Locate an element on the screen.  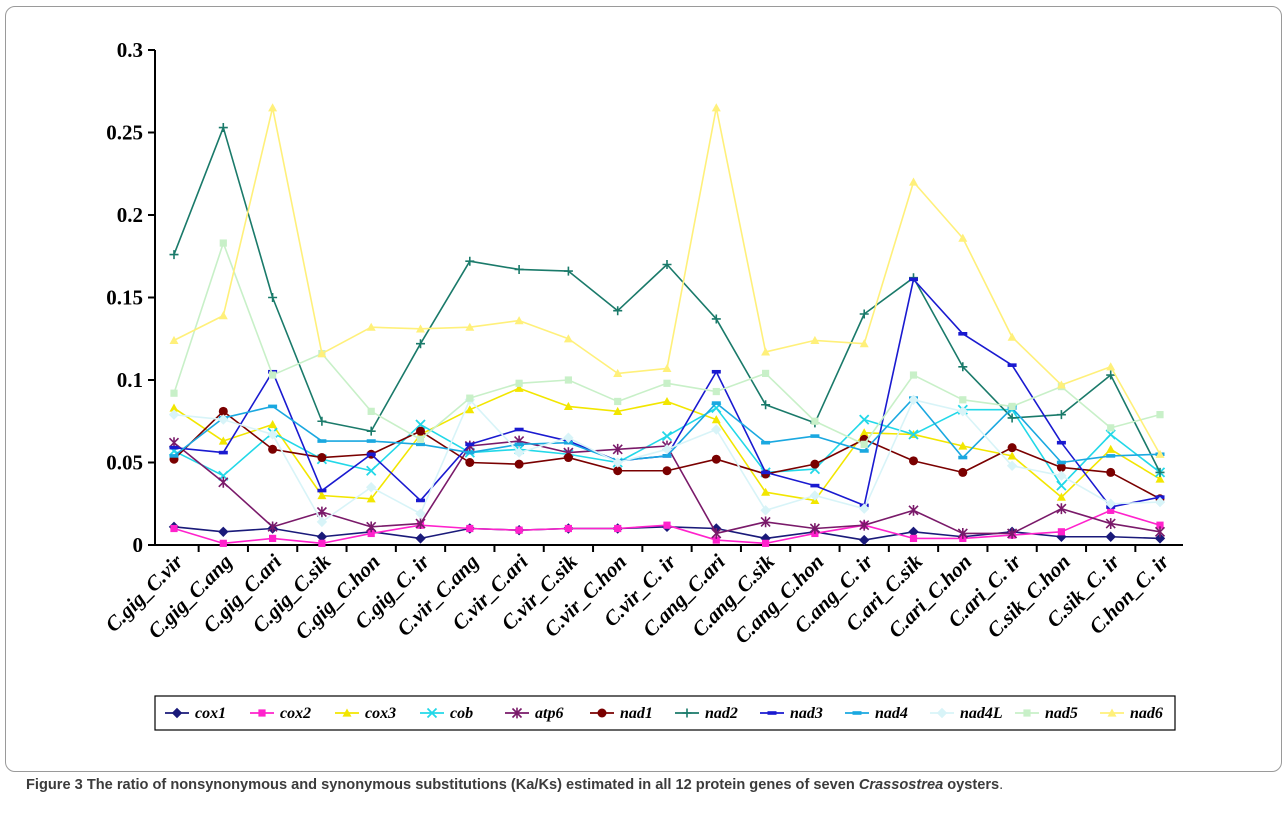
legend-label: nad4L is located at coordinates (981, 713).